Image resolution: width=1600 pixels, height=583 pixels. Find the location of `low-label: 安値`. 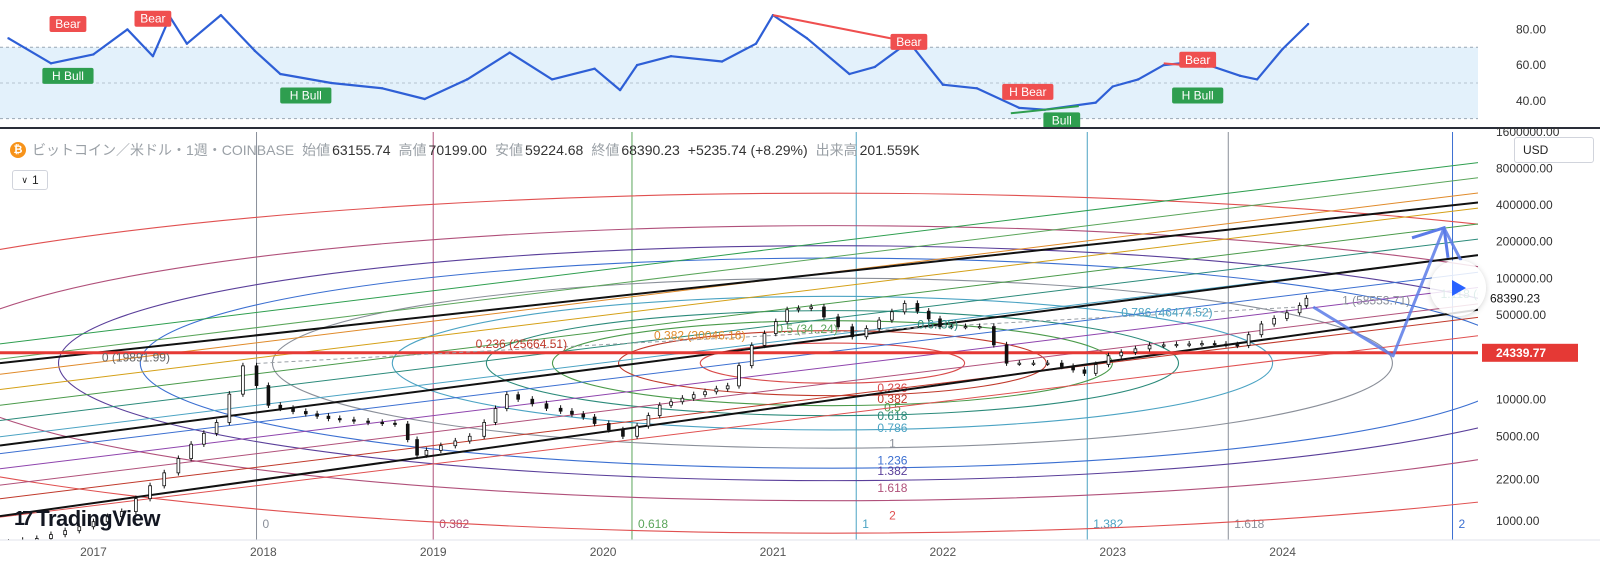

low-label: 安値 is located at coordinates (508, 150).